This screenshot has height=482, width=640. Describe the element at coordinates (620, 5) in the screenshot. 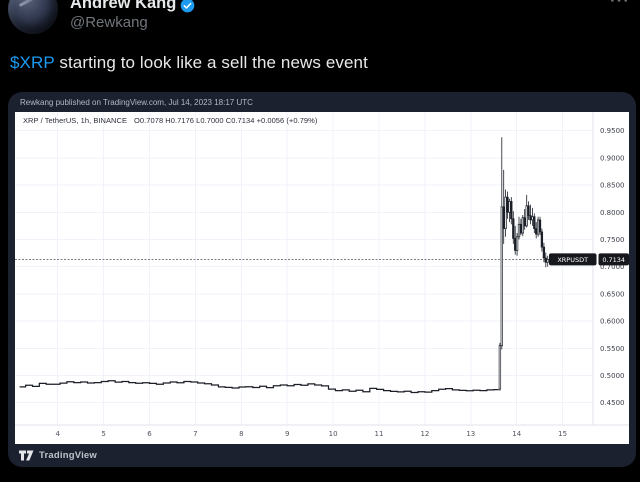

I see `more-options-icon: ···` at that location.